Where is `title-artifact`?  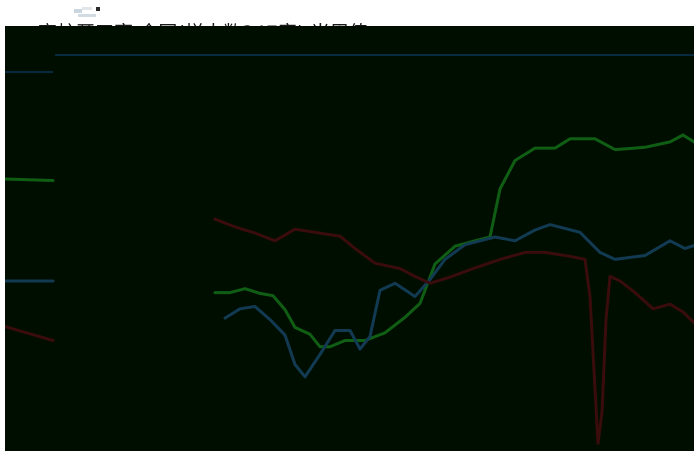
title-artifact is located at coordinates (89, 11).